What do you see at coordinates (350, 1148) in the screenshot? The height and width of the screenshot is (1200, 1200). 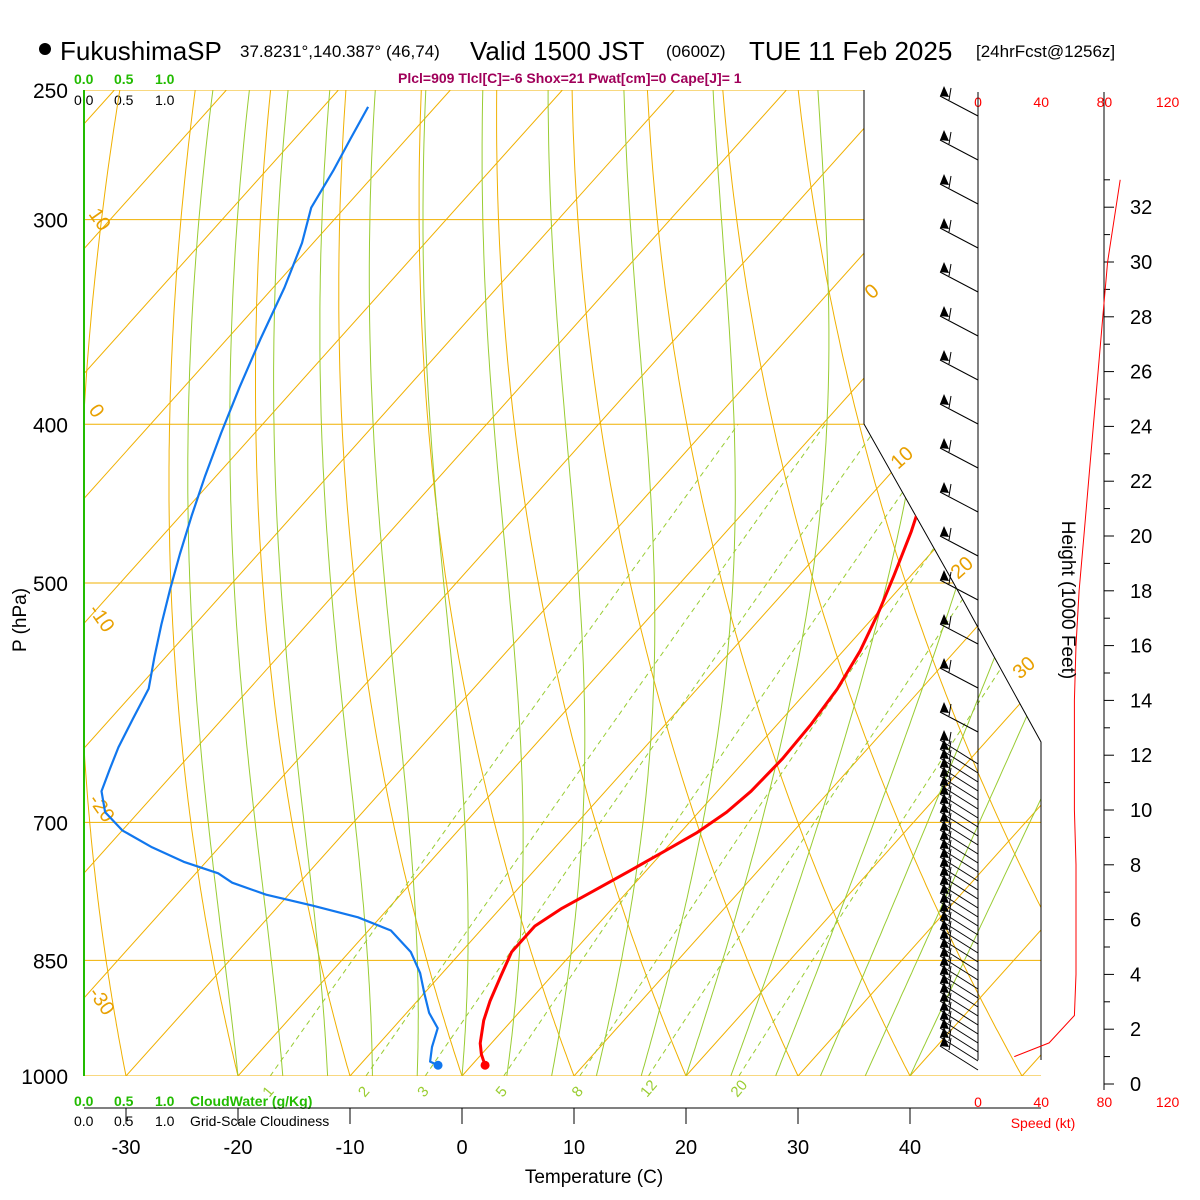 I see `temperature-tick-label: -10` at bounding box center [350, 1148].